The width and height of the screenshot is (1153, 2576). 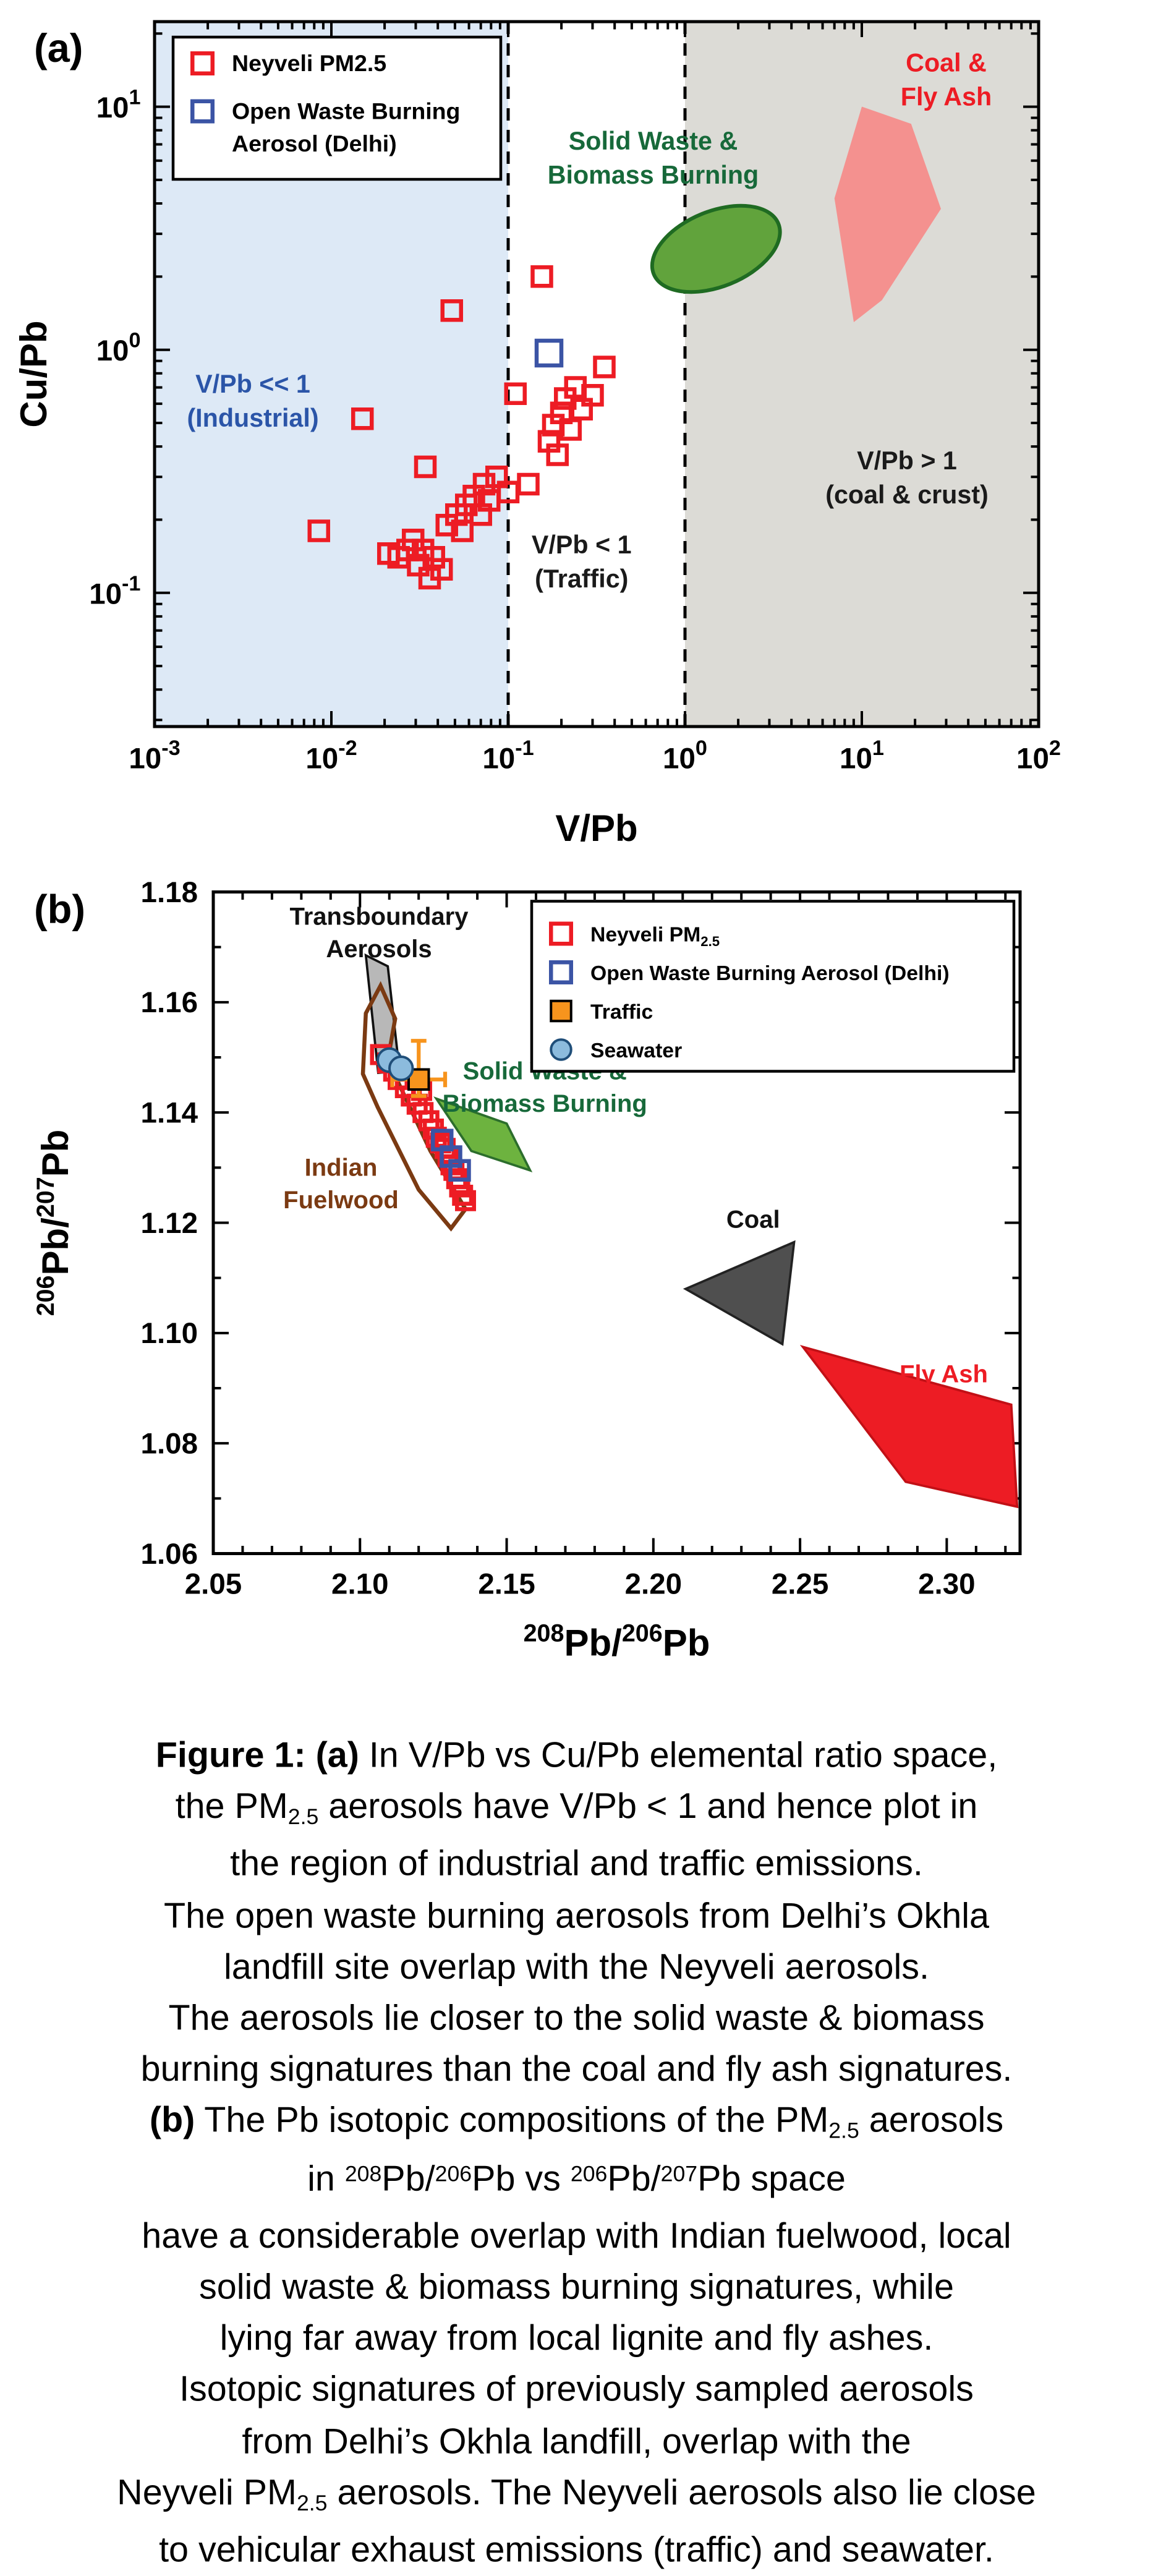 What do you see at coordinates (379, 949) in the screenshot?
I see `transboundary-label: Aerosols` at bounding box center [379, 949].